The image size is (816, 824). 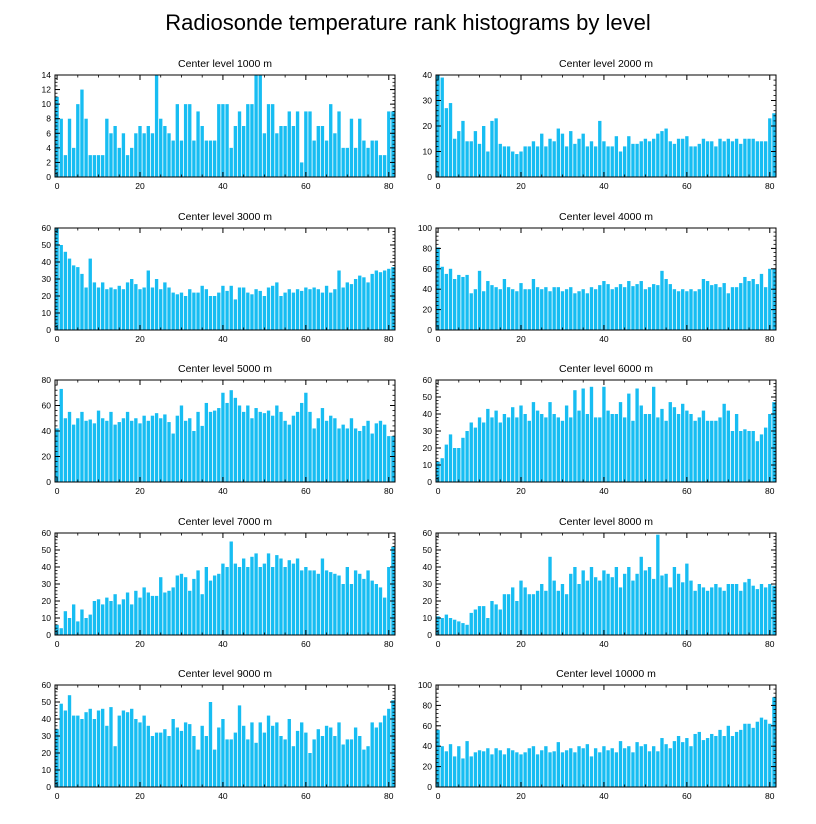 I want to click on y-tick-label: 60, so click(x=428, y=380).